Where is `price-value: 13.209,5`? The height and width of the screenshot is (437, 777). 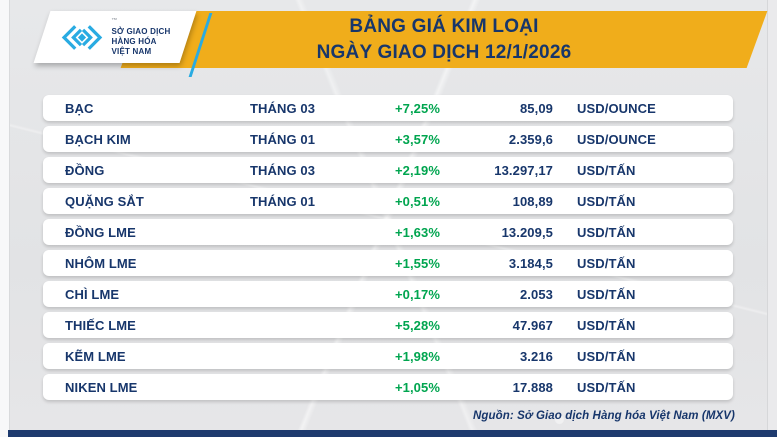
price-value: 13.209,5 is located at coordinates (527, 232).